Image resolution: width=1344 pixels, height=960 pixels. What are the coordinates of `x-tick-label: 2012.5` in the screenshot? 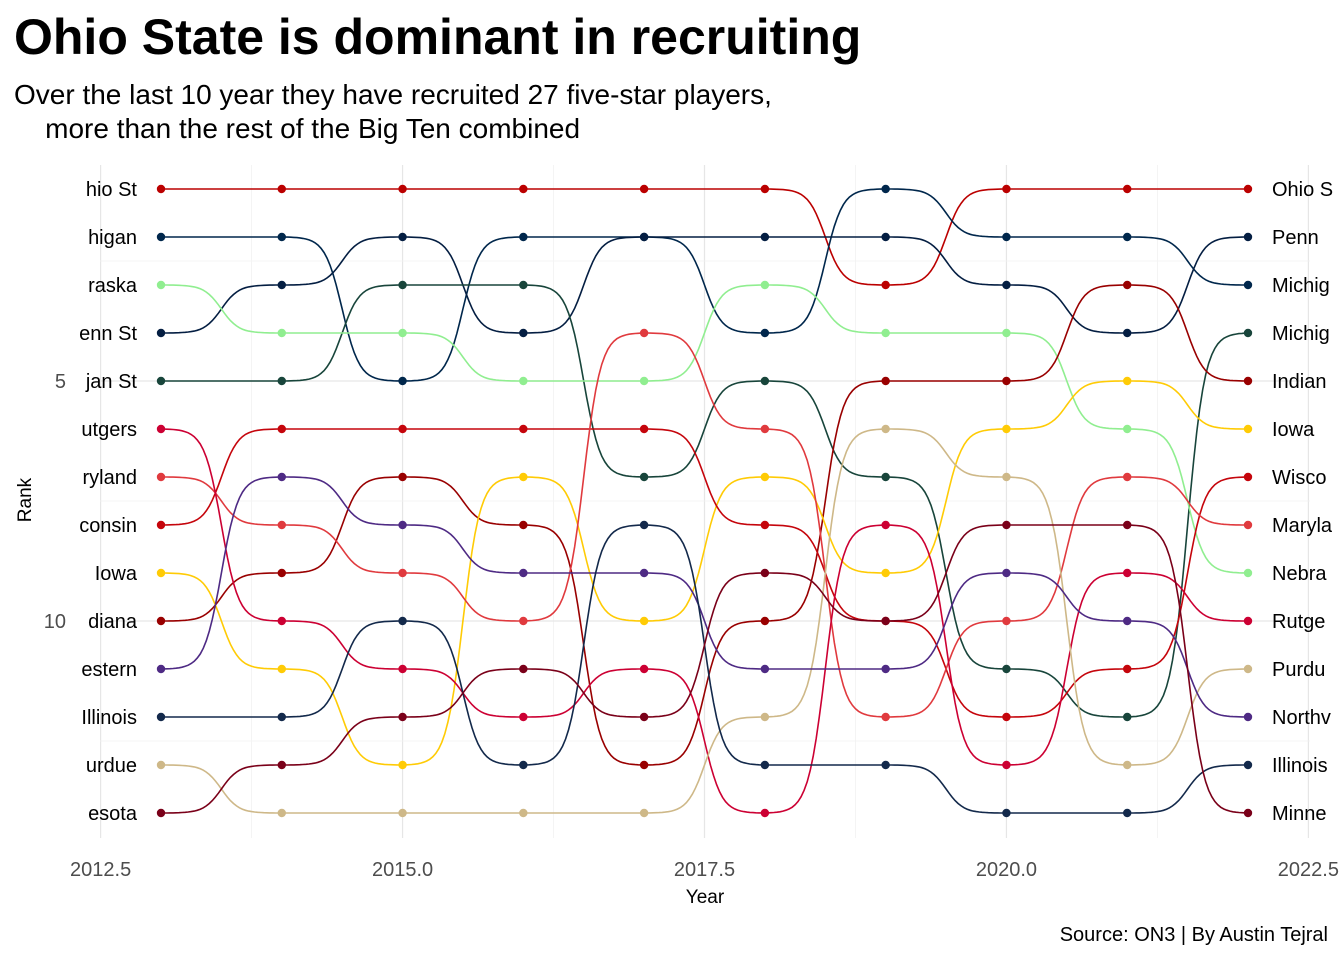 It's located at (100, 870).